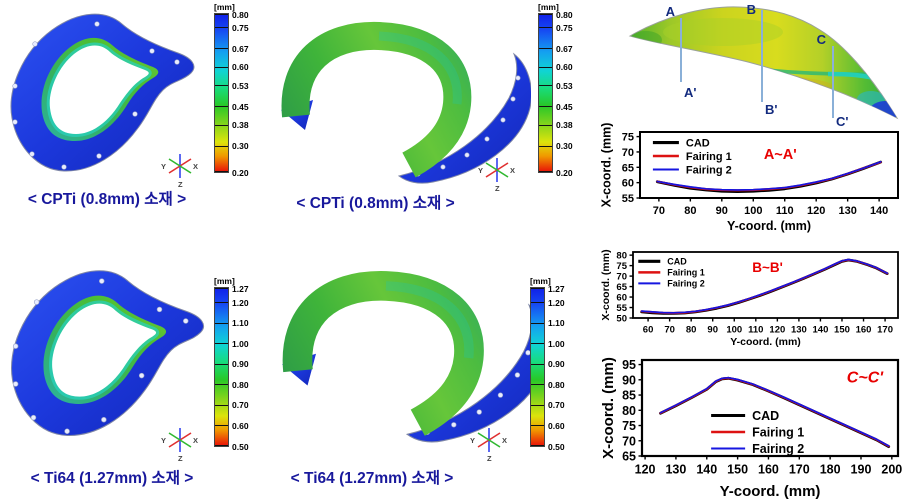 The height and width of the screenshot is (500, 906). What do you see at coordinates (556, 302) in the screenshot?
I see `colorbar-tick-label: 1.20` at bounding box center [556, 302].